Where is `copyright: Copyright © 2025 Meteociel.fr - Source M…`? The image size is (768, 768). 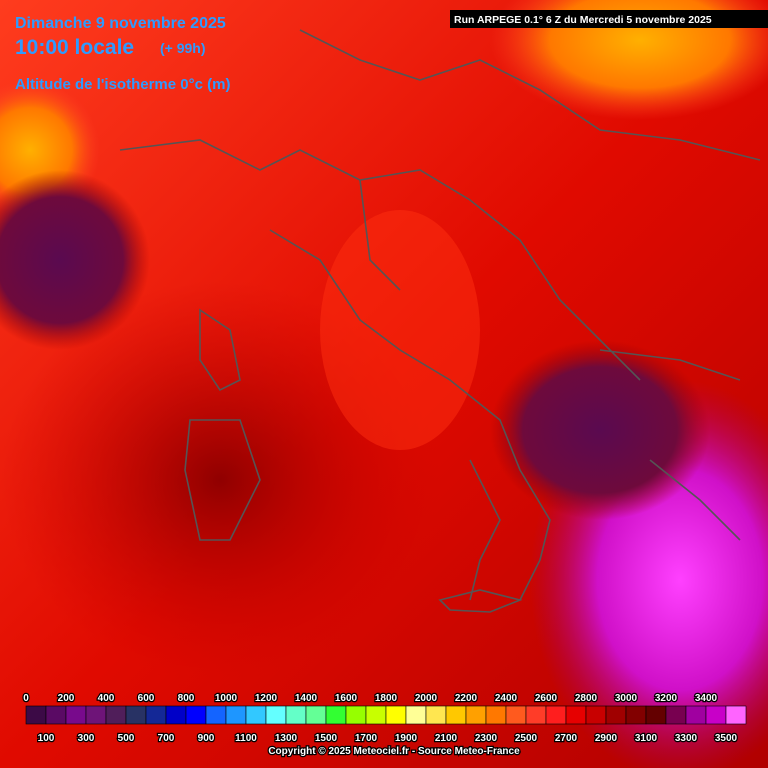 copyright: Copyright © 2025 Meteociel.fr - Source M… is located at coordinates (394, 751).